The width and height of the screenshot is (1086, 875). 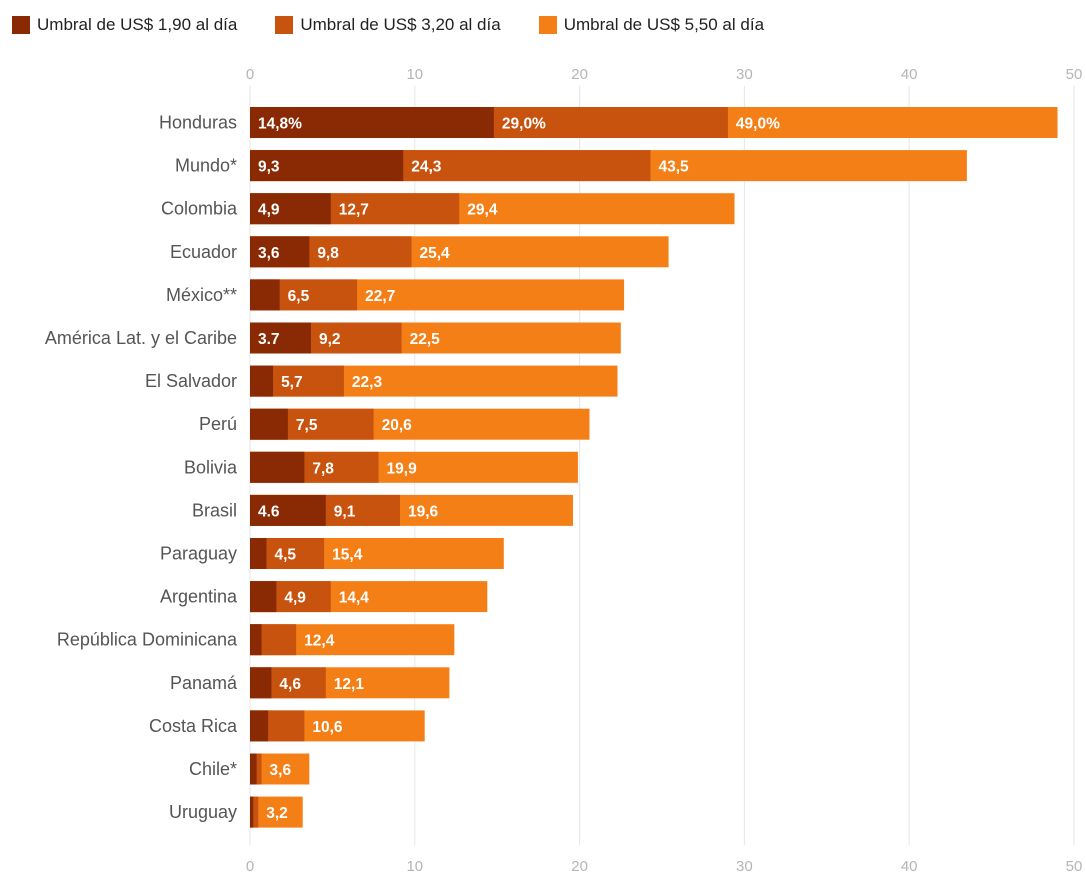 I want to click on category-label-peru: Perú, so click(x=218, y=424).